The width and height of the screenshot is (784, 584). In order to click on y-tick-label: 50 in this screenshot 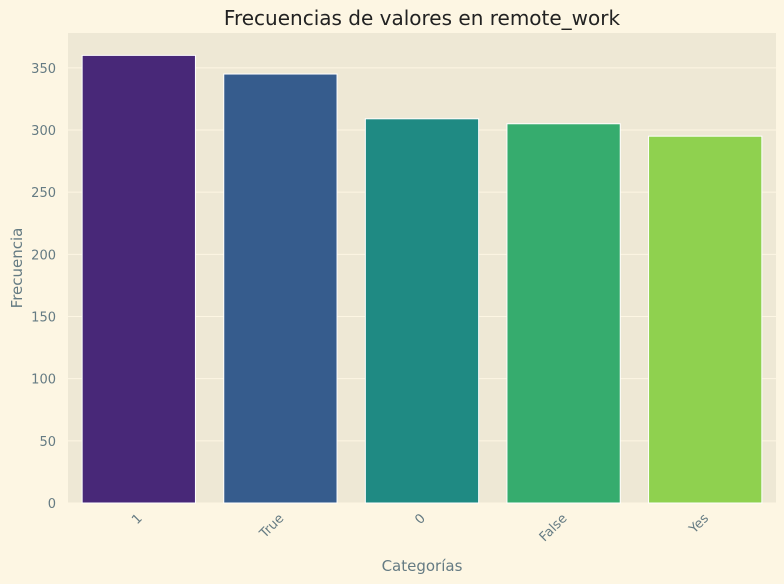, I will do `click(47, 442)`.